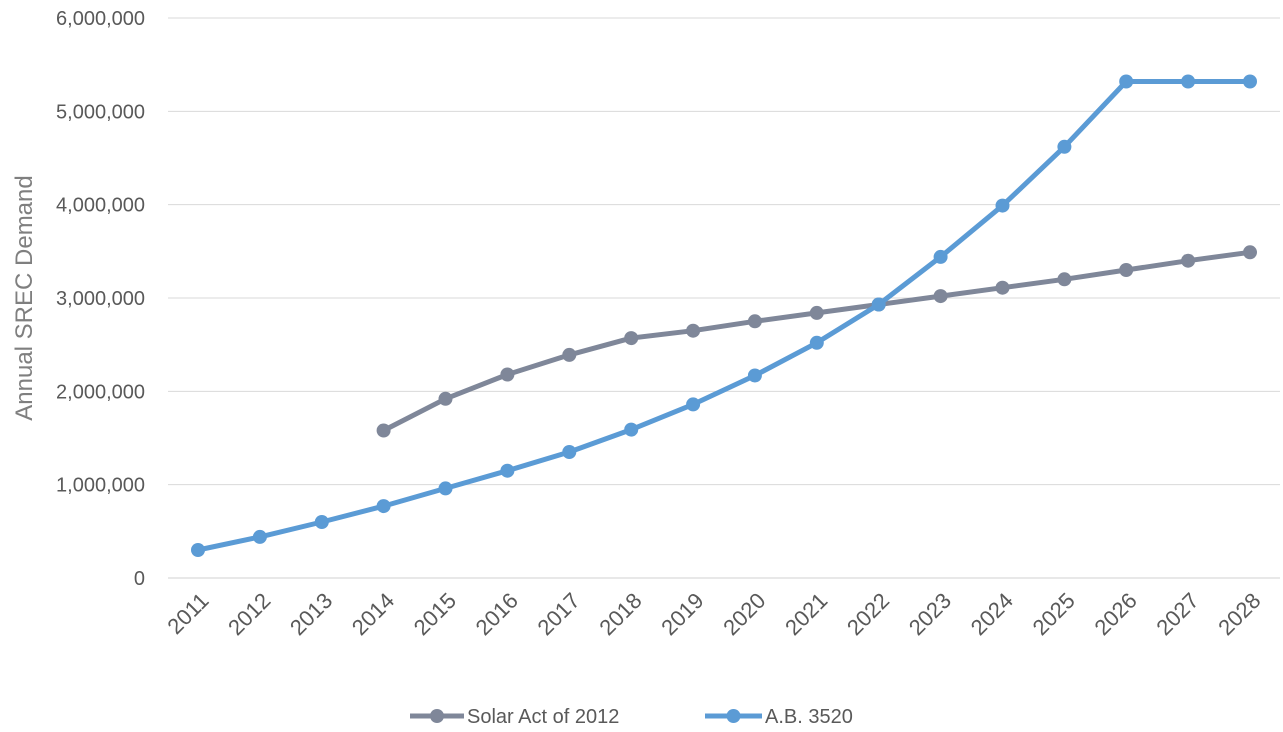 The image size is (1283, 732). I want to click on x-tick-label: 2016, so click(497, 614).